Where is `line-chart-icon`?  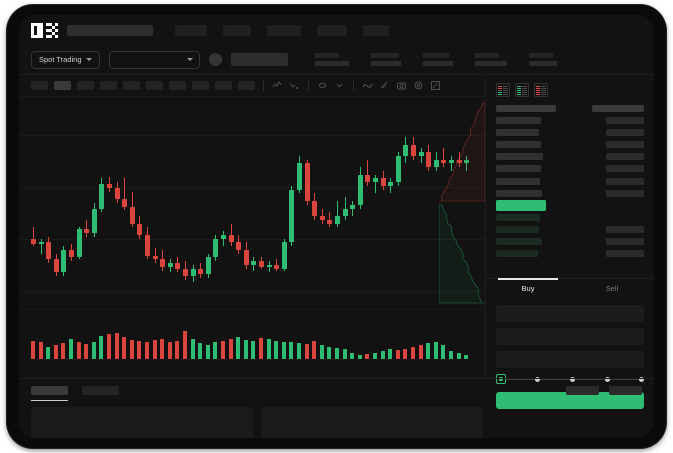 line-chart-icon is located at coordinates (367, 85).